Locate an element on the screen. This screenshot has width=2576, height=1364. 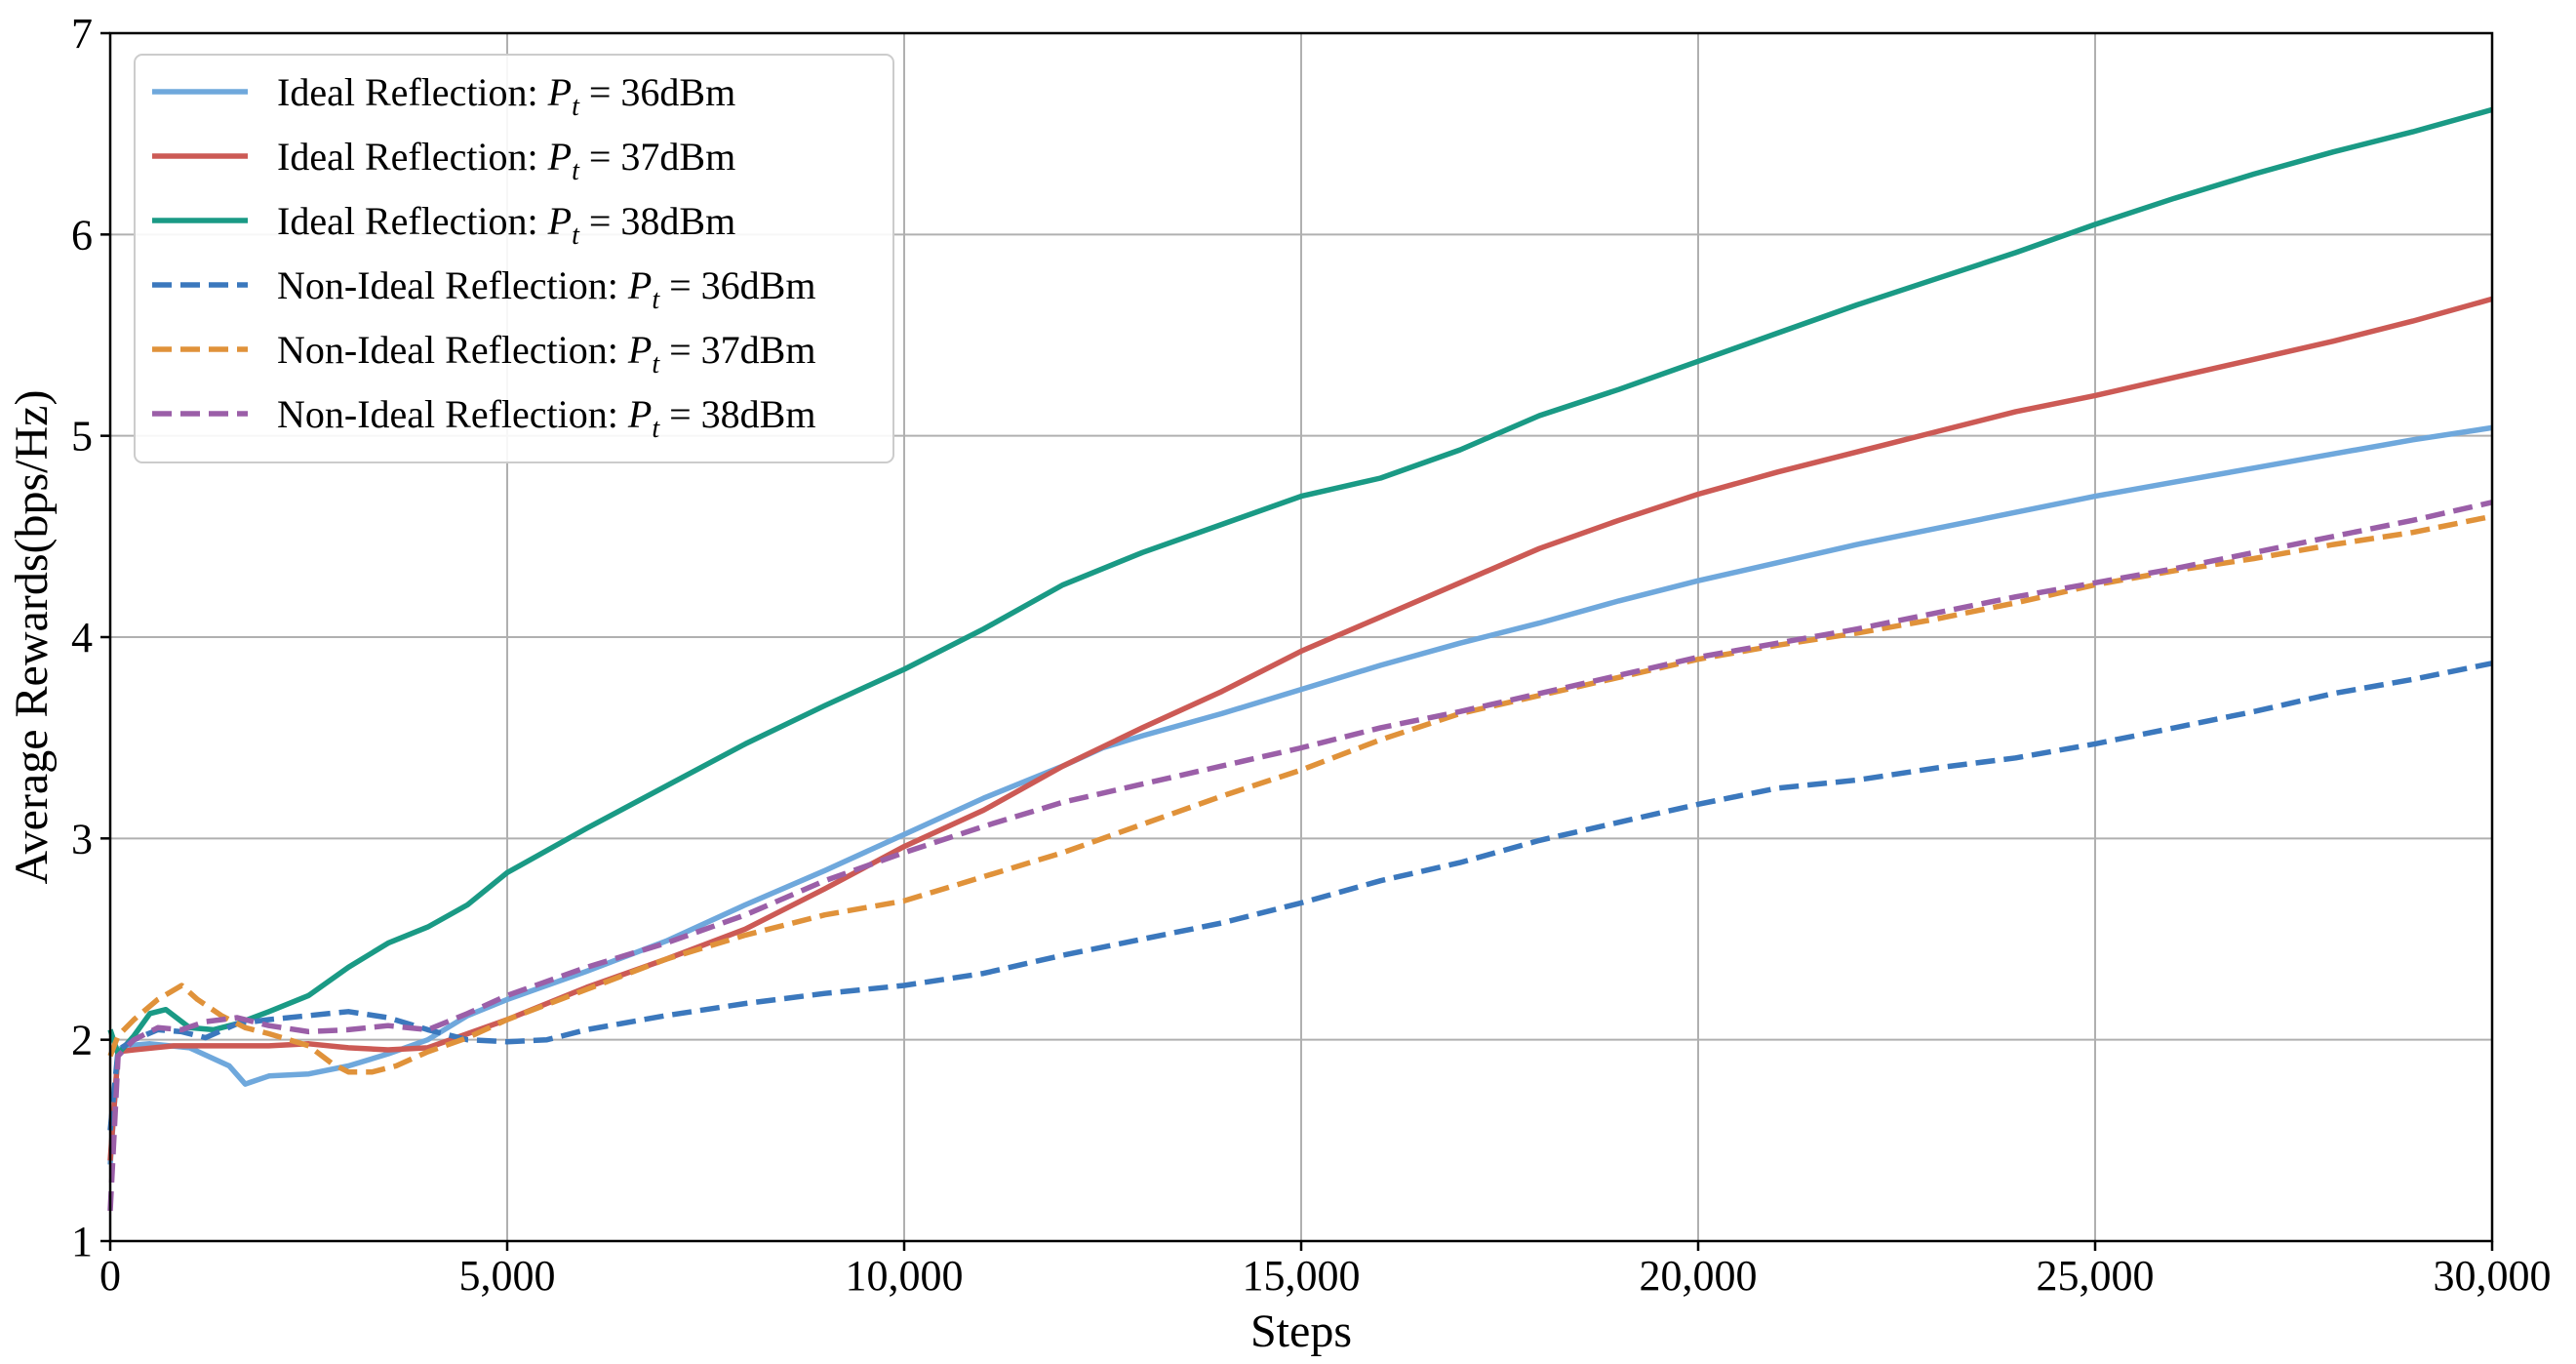
y-tick-label: 4 is located at coordinates (82, 638).